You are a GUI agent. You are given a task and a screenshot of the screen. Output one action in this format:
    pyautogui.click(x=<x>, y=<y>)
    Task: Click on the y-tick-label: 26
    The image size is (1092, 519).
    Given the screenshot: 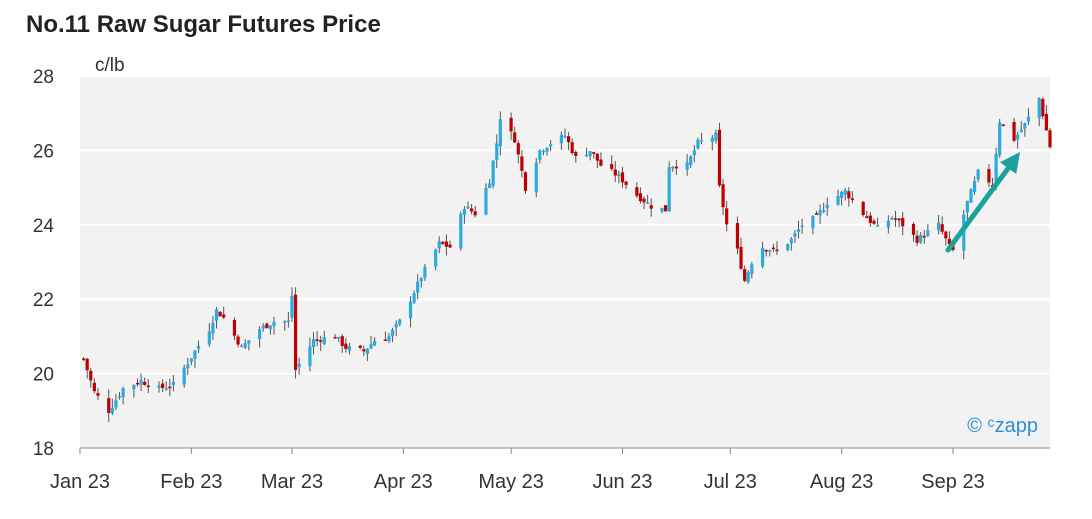 What is the action you would take?
    pyautogui.click(x=43, y=151)
    